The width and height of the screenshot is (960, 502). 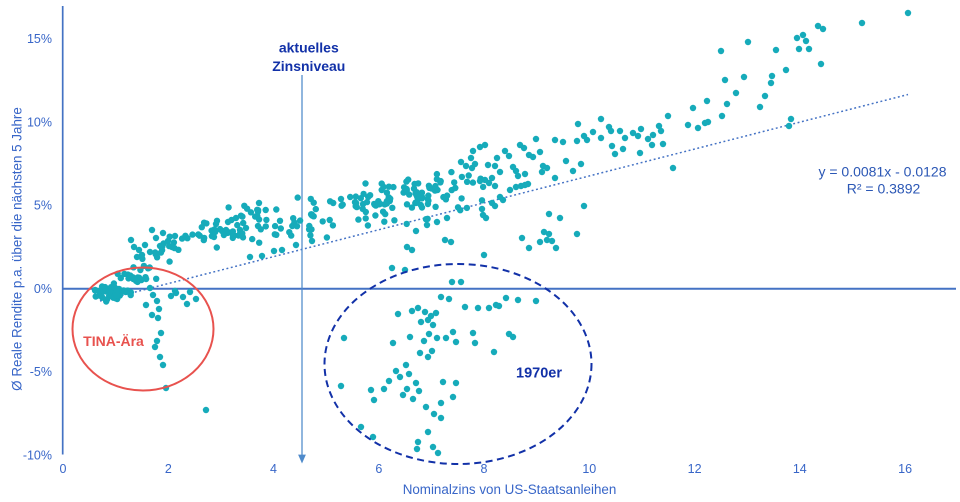 What do you see at coordinates (378, 469) in the screenshot?
I see `svg-text: 6` at bounding box center [378, 469].